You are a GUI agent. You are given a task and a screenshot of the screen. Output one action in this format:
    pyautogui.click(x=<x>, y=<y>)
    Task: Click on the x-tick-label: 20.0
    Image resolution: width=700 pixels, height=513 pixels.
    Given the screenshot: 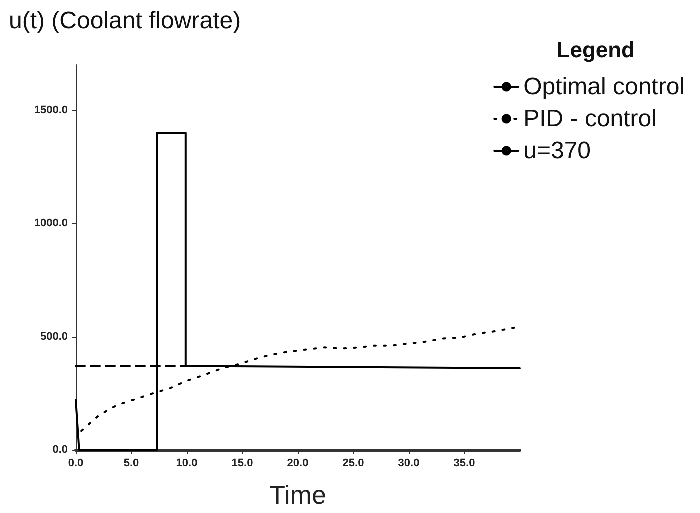 What is the action you would take?
    pyautogui.click(x=298, y=464)
    